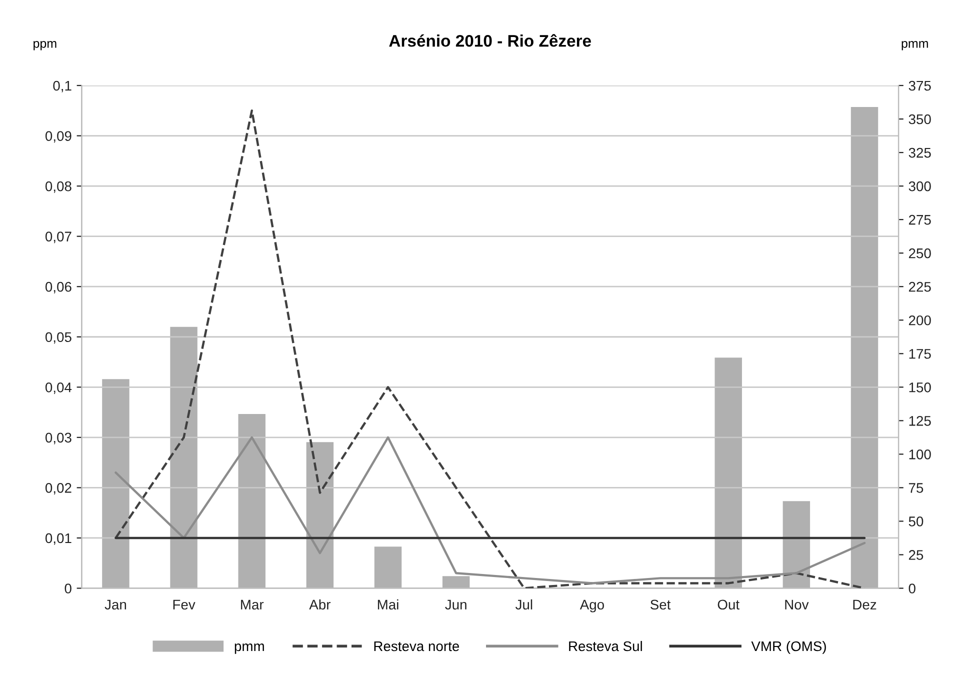  Describe the element at coordinates (58, 238) in the screenshot. I see `y-tick-label: 0,07` at that location.